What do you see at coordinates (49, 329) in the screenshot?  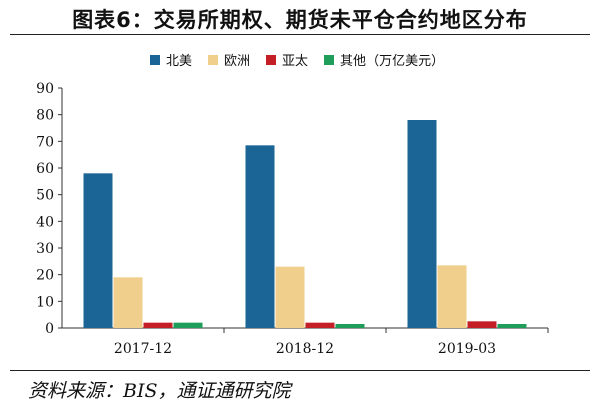 I see `y-tick-label-0: 0` at bounding box center [49, 329].